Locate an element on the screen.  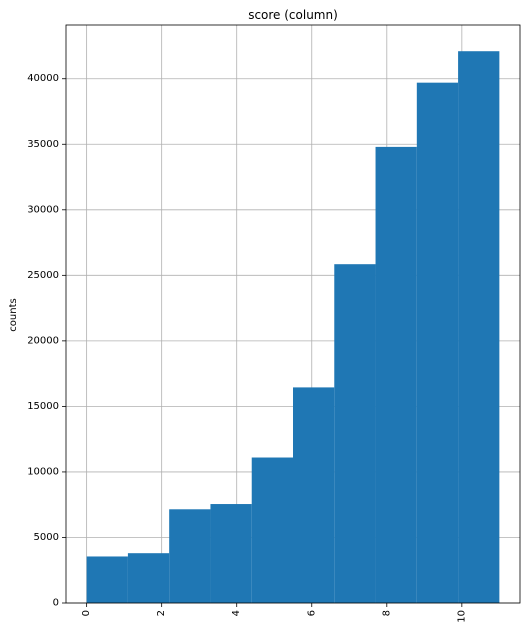
y-tick-label: 10000 is located at coordinates (43, 471).